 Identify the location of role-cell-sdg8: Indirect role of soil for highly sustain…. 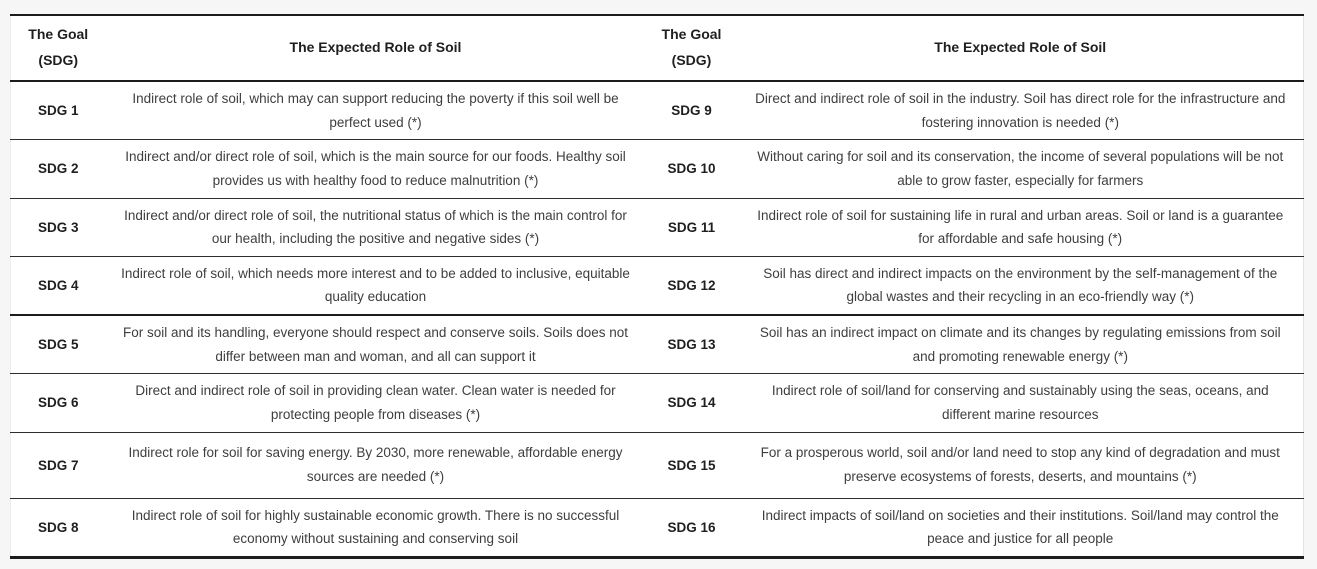
(375, 528).